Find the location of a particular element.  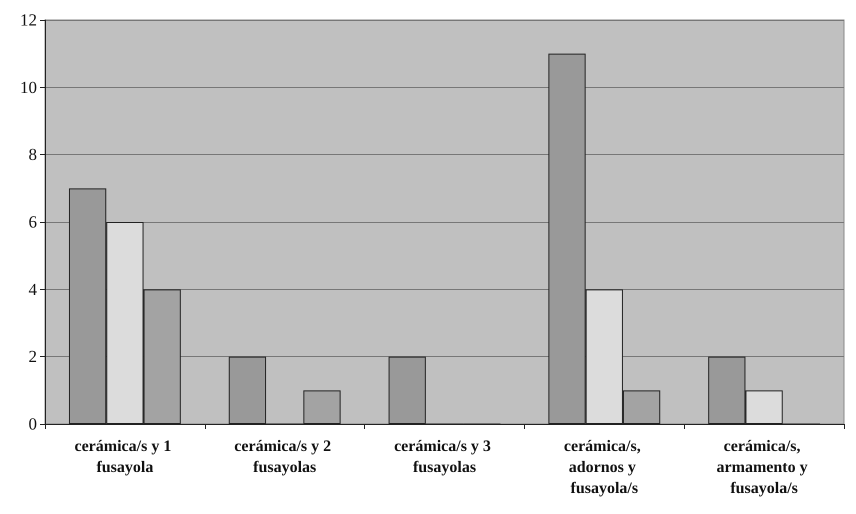

x-tick-label: cerámica/s y 3 fusayolas is located at coordinates (444, 457).